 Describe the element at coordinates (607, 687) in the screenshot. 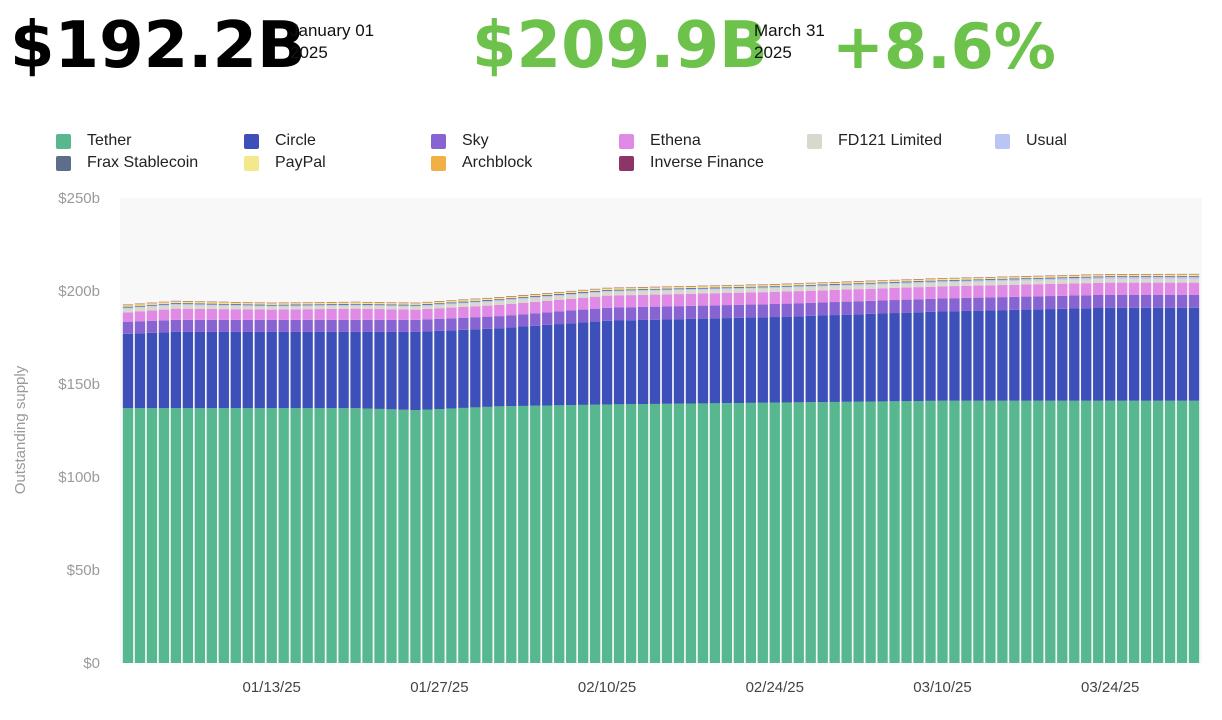

I see `x-tick-label: 02/10/25` at that location.